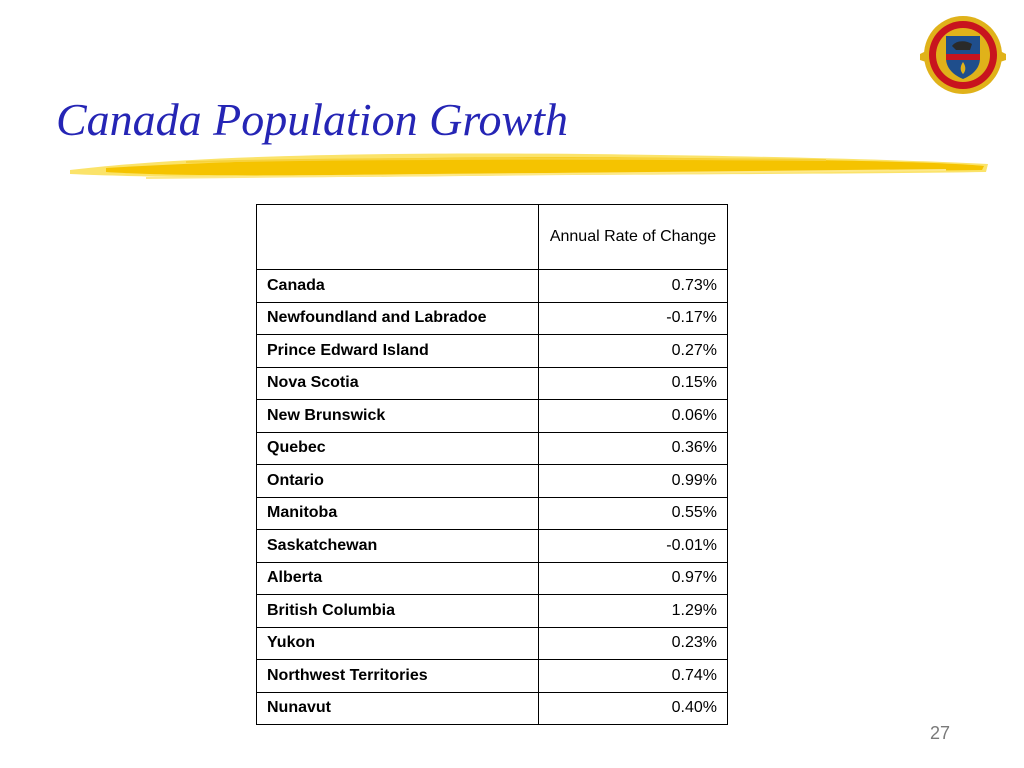 The image size is (1024, 768). What do you see at coordinates (633, 416) in the screenshot?
I see `rate-cell: 0.06%` at bounding box center [633, 416].